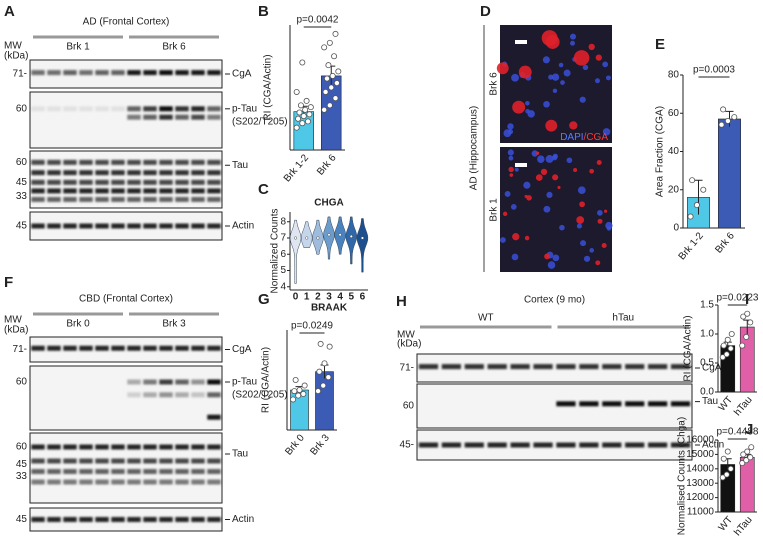 This screenshot has height=542, width=763. I want to click on group-label: Brk 6, so click(174, 47).